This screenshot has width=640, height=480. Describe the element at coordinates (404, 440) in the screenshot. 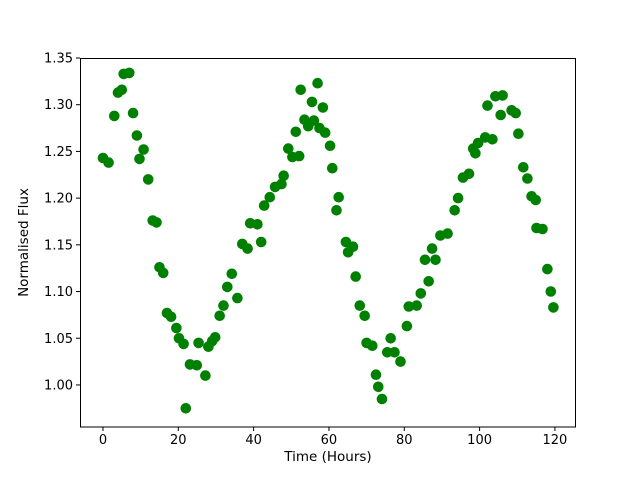

I see `x-tick-label: 80` at that location.